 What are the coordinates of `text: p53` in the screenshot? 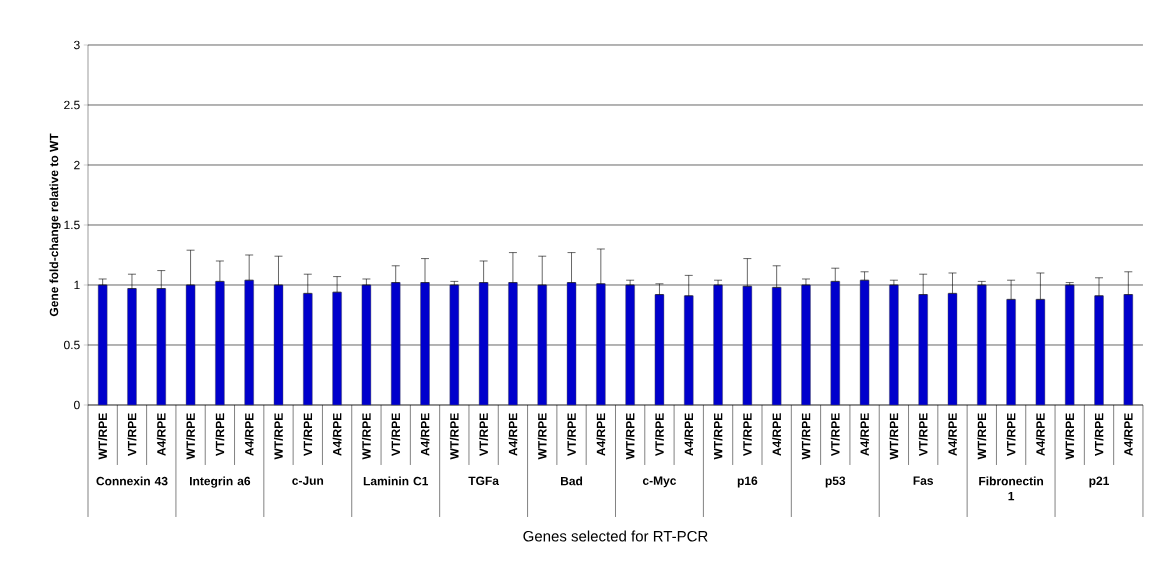 It's located at (835, 482).